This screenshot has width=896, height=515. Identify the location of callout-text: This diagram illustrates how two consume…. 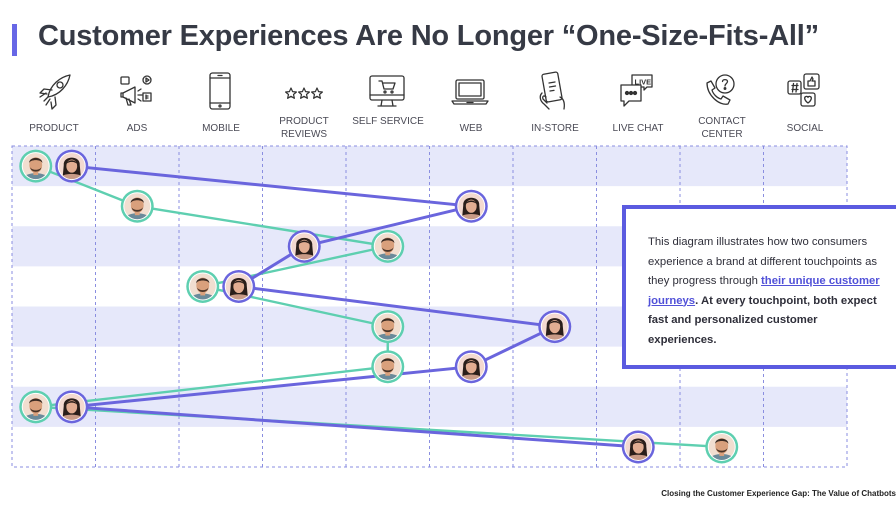
(764, 291).